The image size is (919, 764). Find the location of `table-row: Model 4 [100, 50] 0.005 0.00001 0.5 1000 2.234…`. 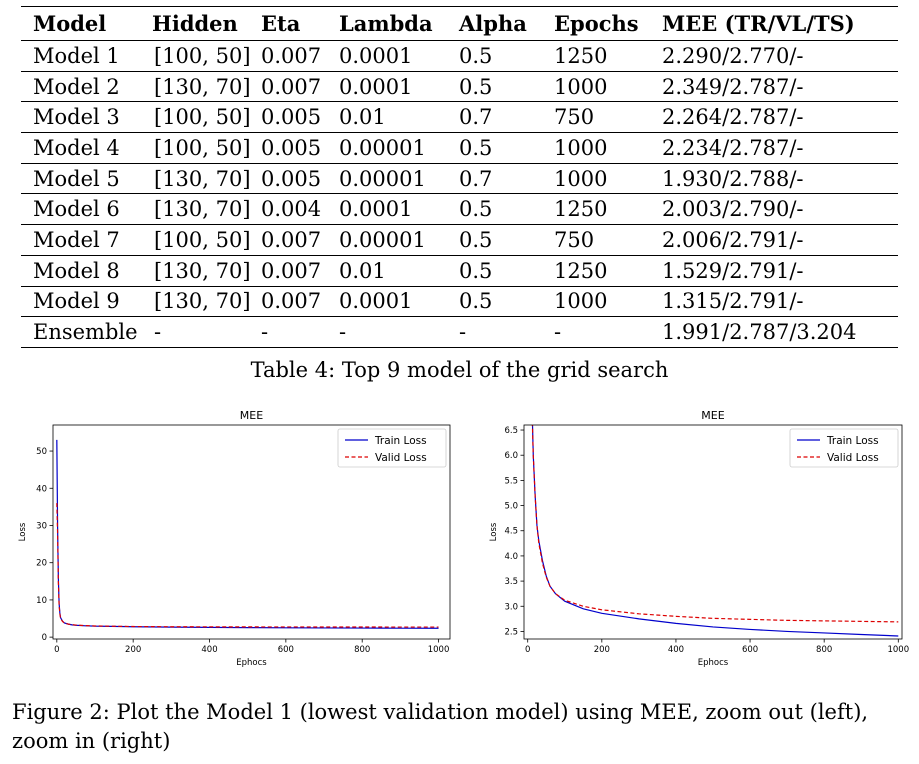

table-row: Model 4 [100, 50] 0.005 0.00001 0.5 1000 2.234… is located at coordinates (459, 148).